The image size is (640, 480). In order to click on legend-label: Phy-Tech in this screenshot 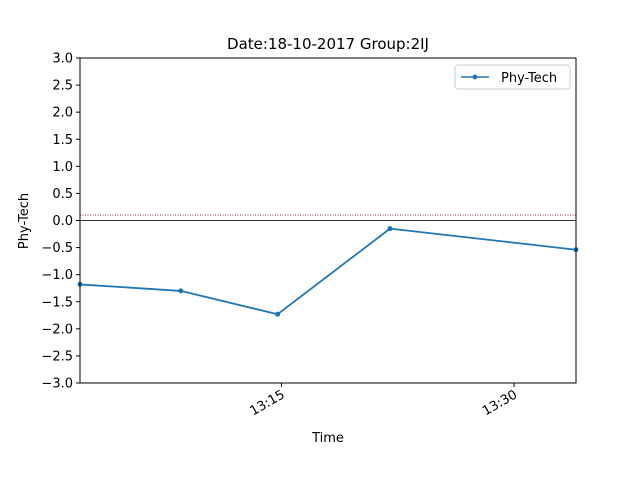, I will do `click(529, 78)`.